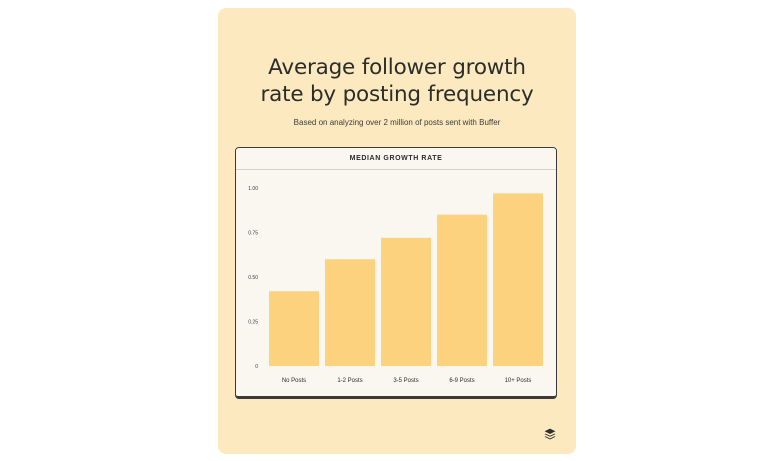  What do you see at coordinates (550, 434) in the screenshot?
I see `buffer-logo-icon` at bounding box center [550, 434].